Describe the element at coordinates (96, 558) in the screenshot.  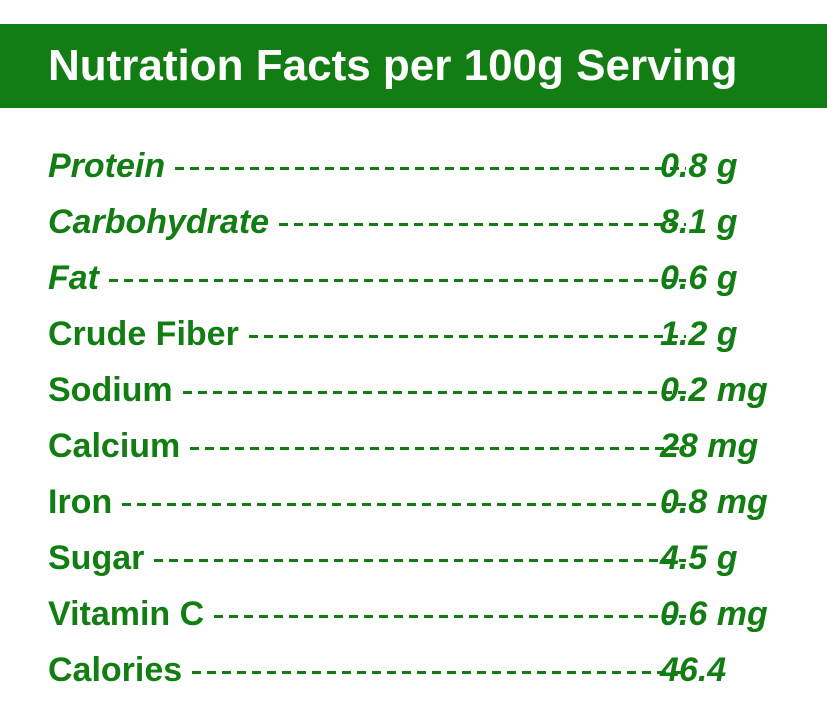
I see `nutrient-label: Sugar` at that location.